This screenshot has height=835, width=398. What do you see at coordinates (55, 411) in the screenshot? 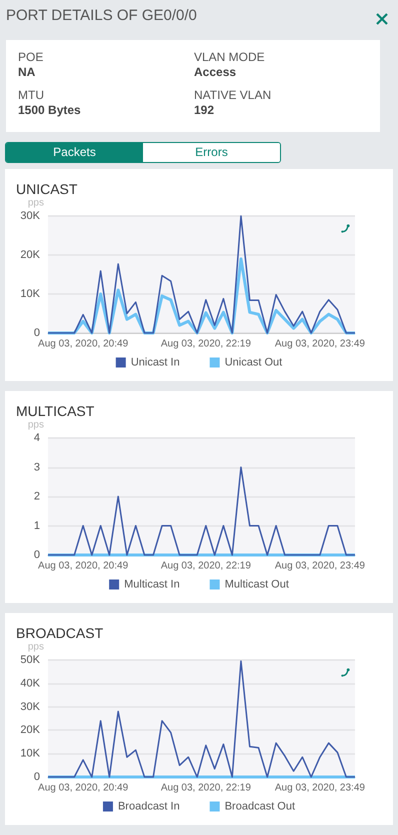
I see `chart-title: MULTICAST` at bounding box center [55, 411].